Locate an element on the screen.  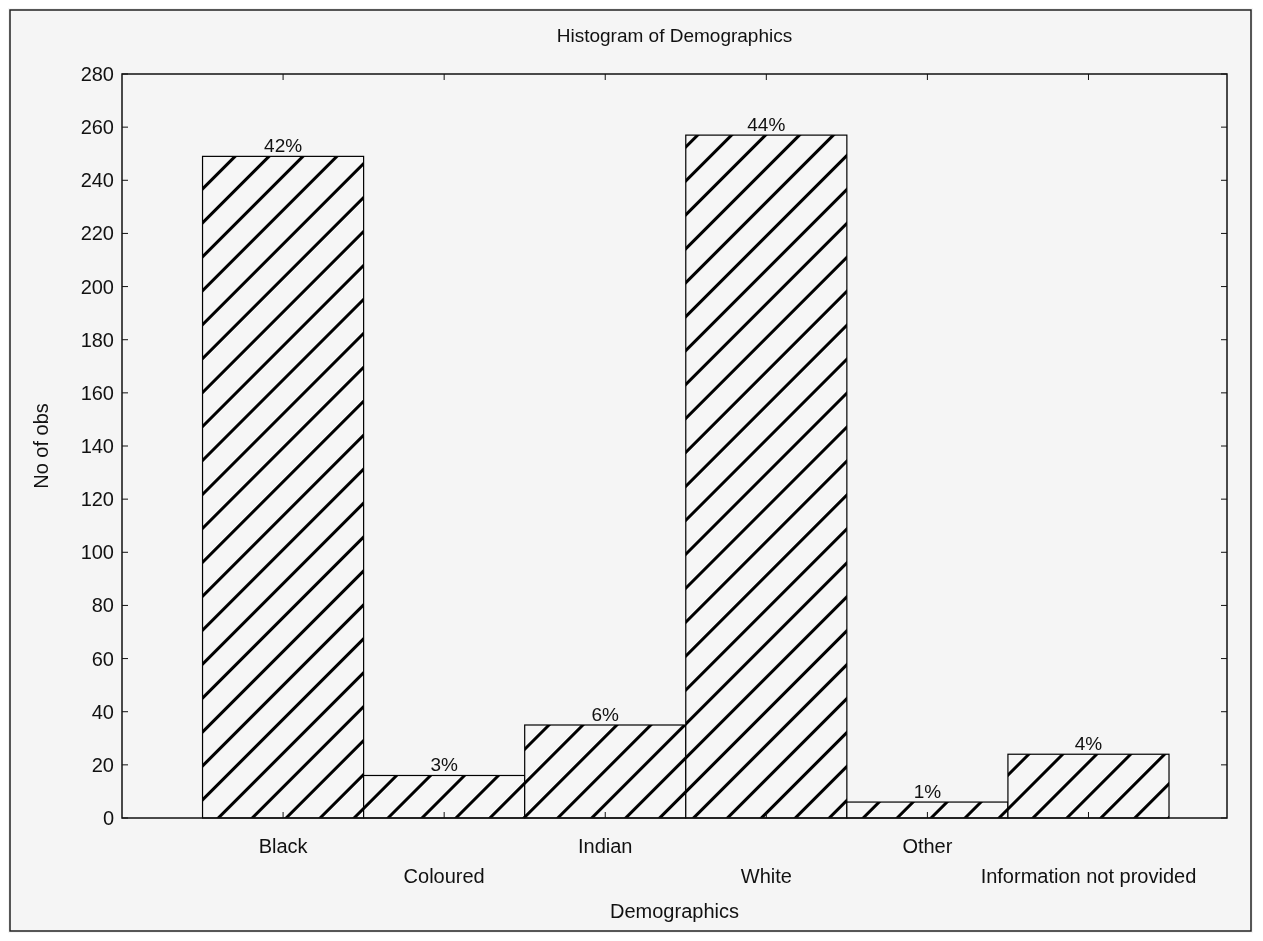
x-tick-label: Coloured is located at coordinates (444, 876).